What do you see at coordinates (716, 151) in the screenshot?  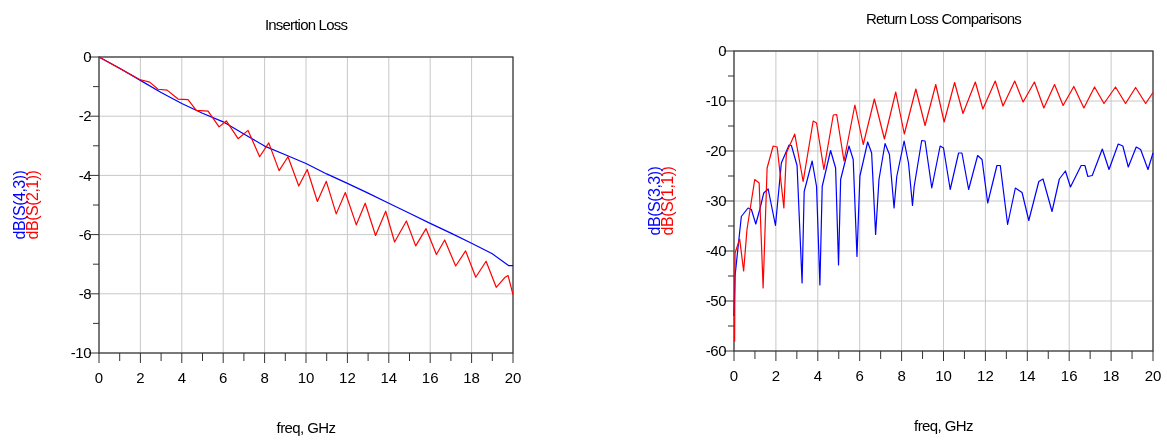 I see `y-tick-label: -20` at bounding box center [716, 151].